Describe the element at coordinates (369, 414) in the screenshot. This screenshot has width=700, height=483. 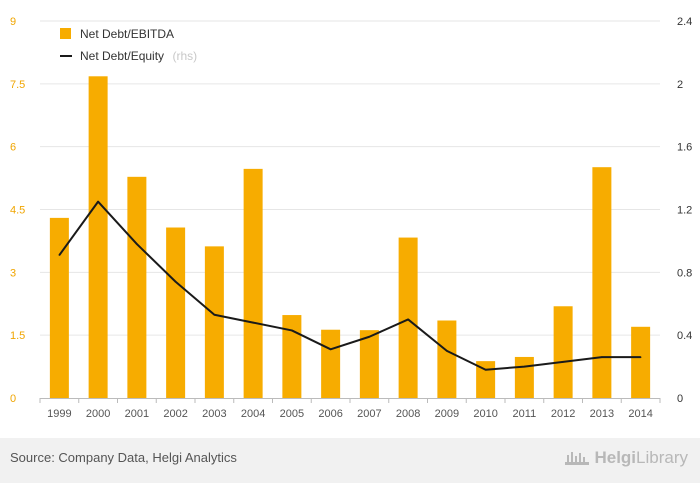
I see `x-tick-label: 2007` at that location.